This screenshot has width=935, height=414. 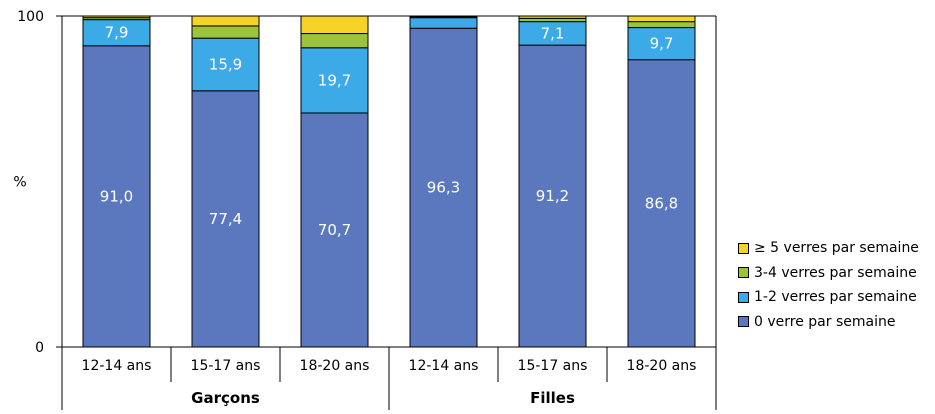 I want to click on legend-label: 1-2 verres par semaine, so click(x=835, y=297).